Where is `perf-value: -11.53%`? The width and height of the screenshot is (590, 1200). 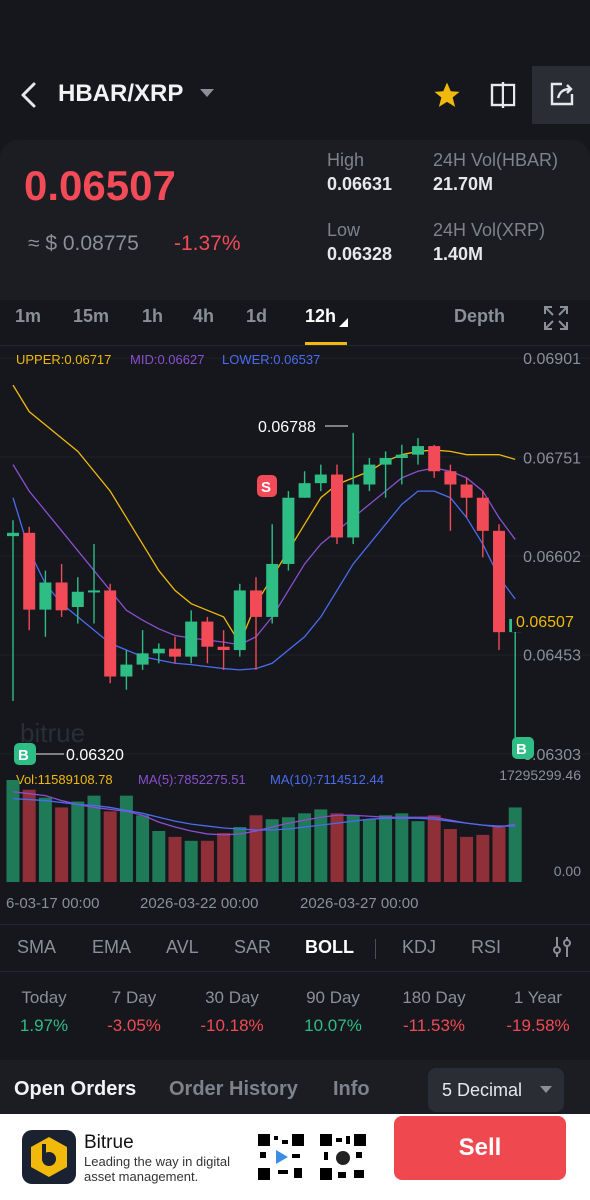 perf-value: -11.53% is located at coordinates (434, 1025).